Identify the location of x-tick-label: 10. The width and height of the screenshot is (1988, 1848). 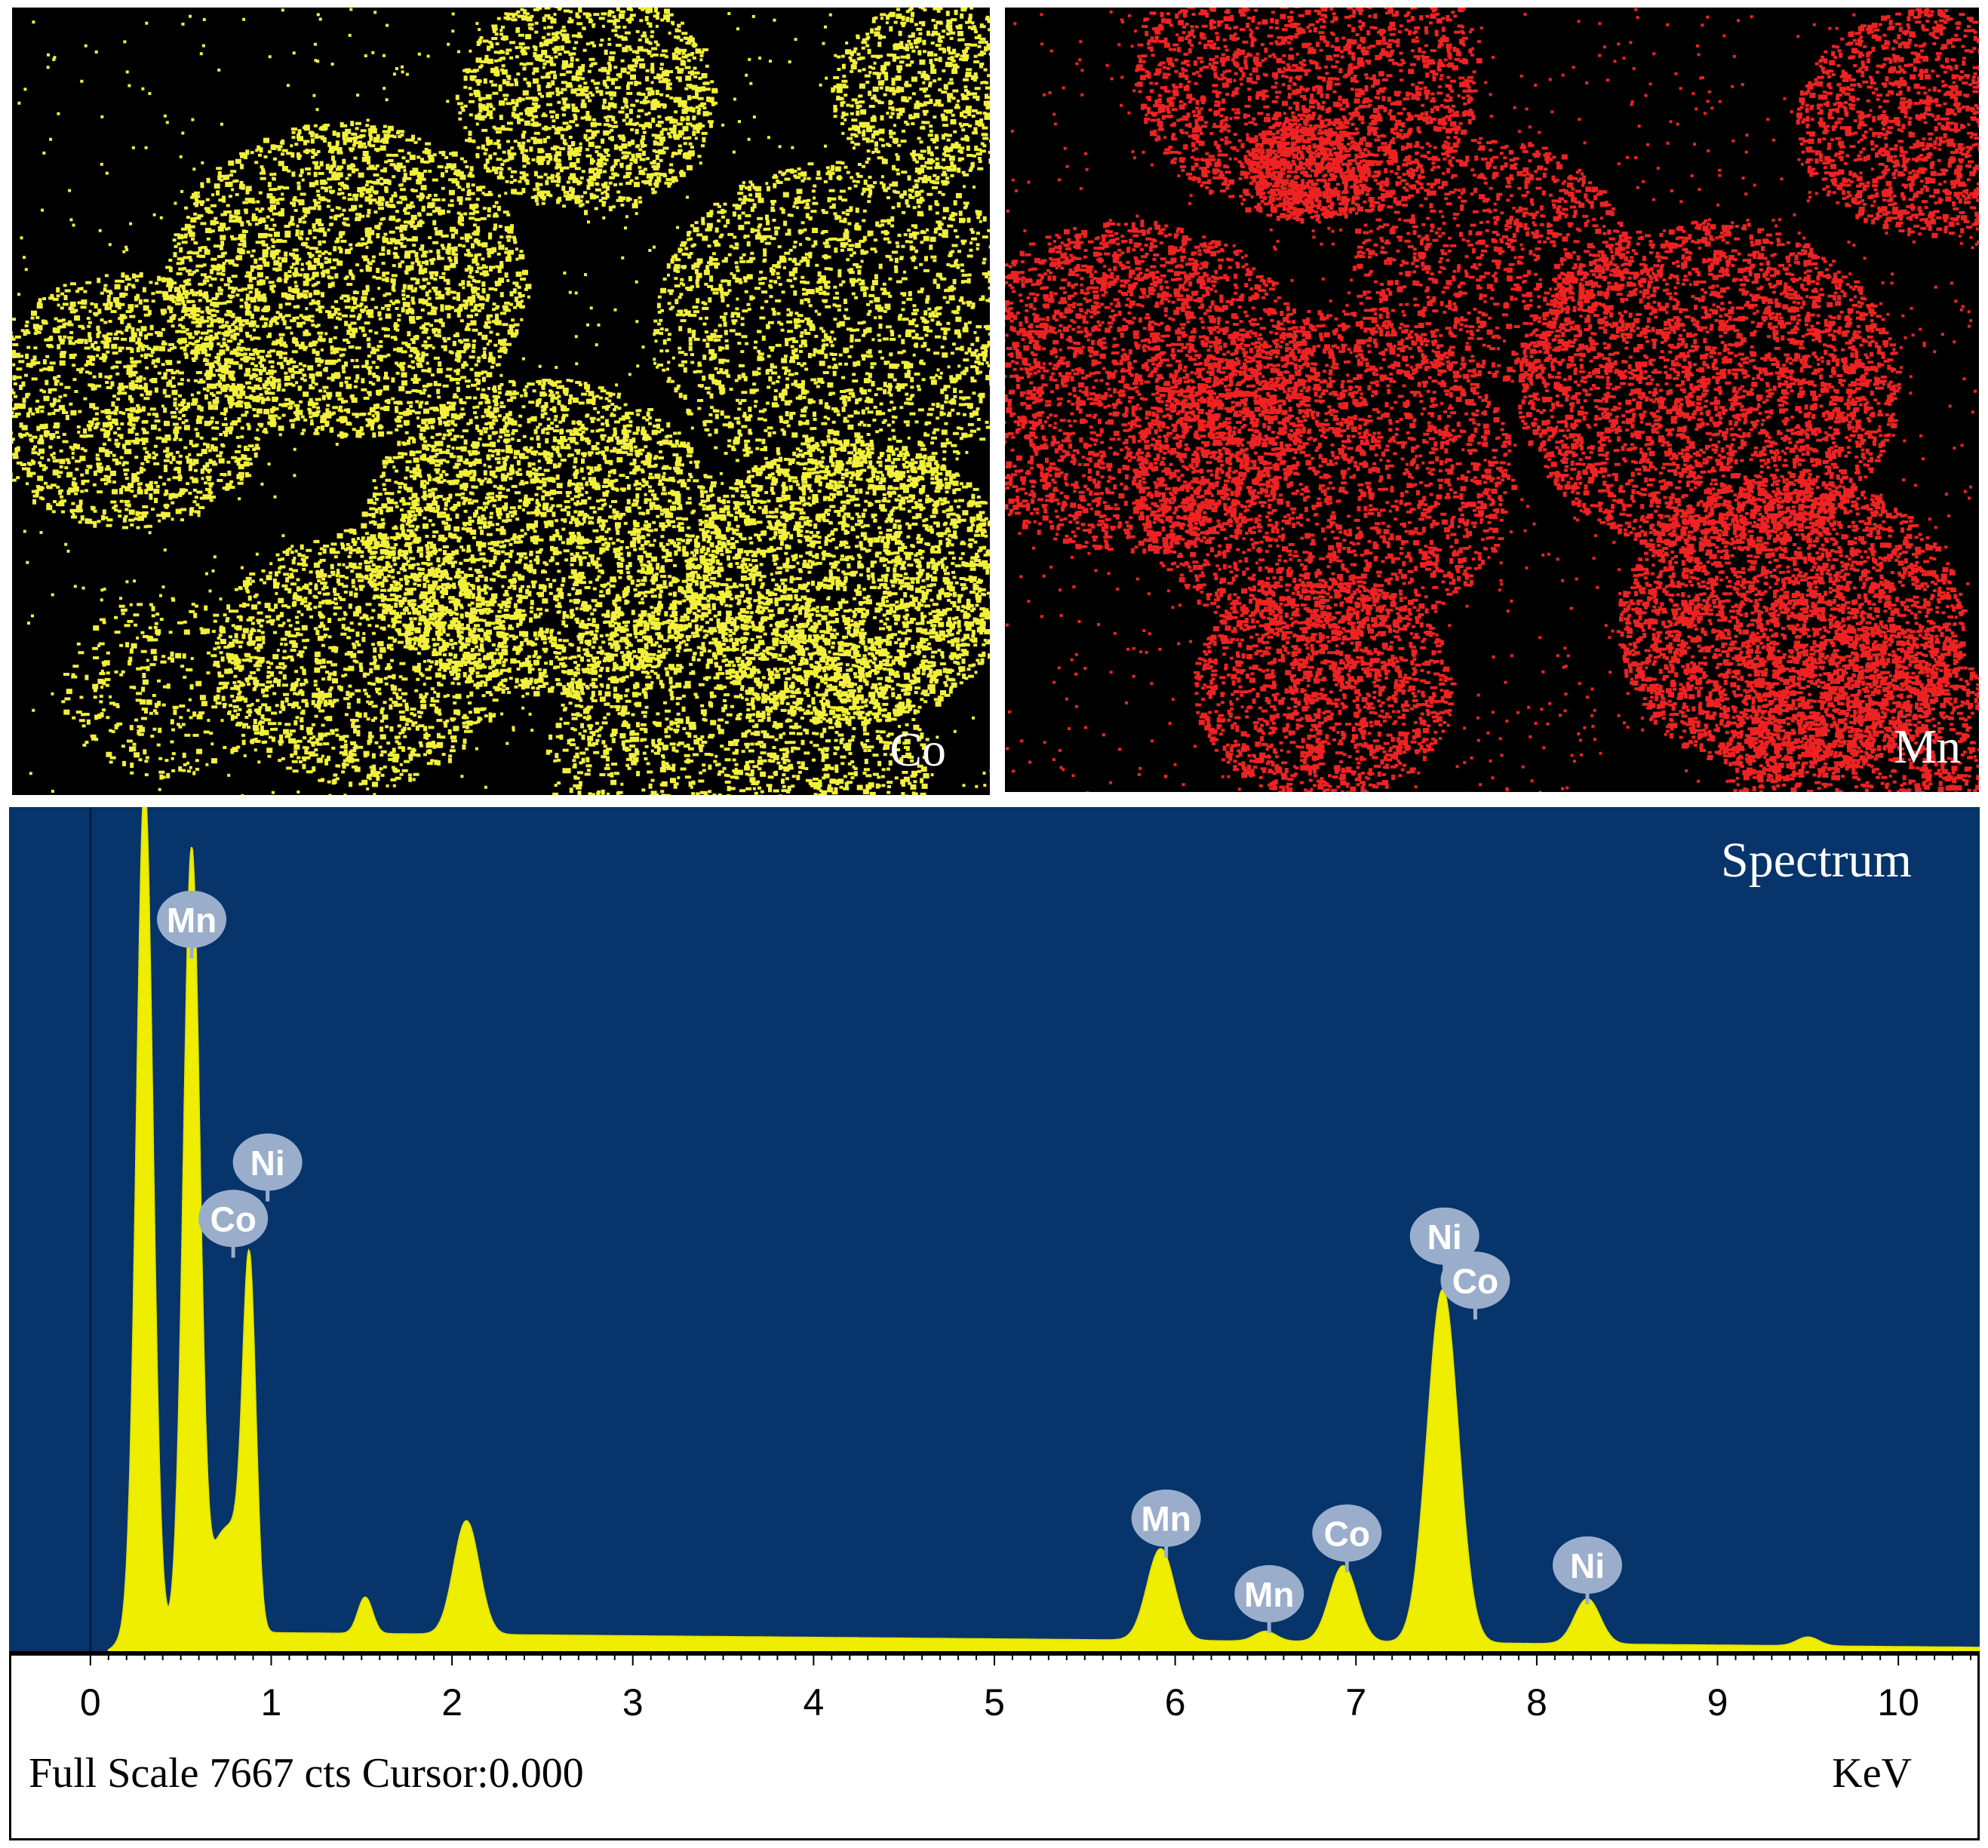
(1898, 1702).